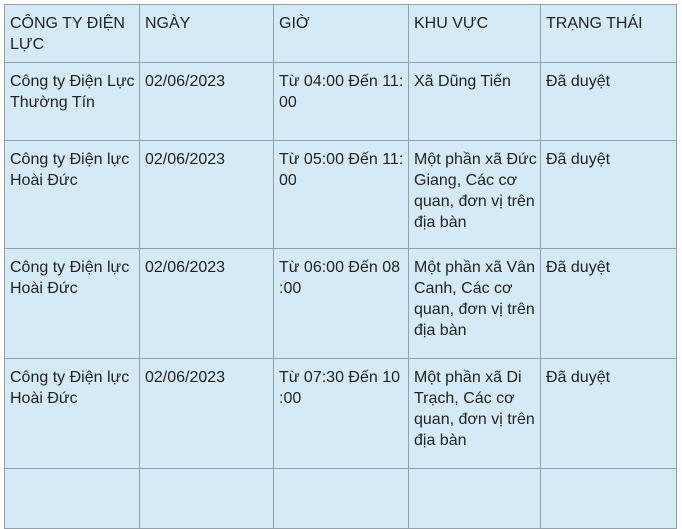 The image size is (682, 529). I want to click on cell-time: Từ 04:00 Đến 11: 00, so click(341, 101).